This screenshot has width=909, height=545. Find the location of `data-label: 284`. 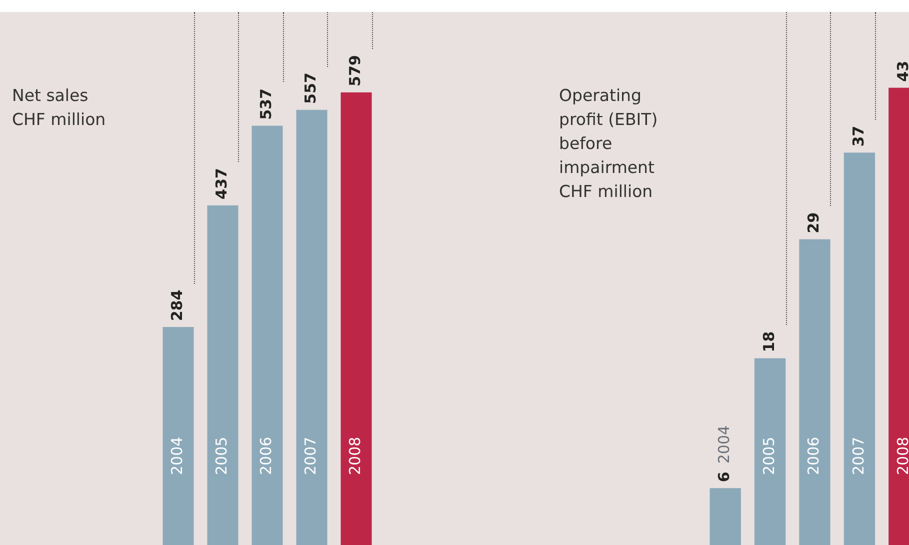

data-label: 284 is located at coordinates (177, 306).